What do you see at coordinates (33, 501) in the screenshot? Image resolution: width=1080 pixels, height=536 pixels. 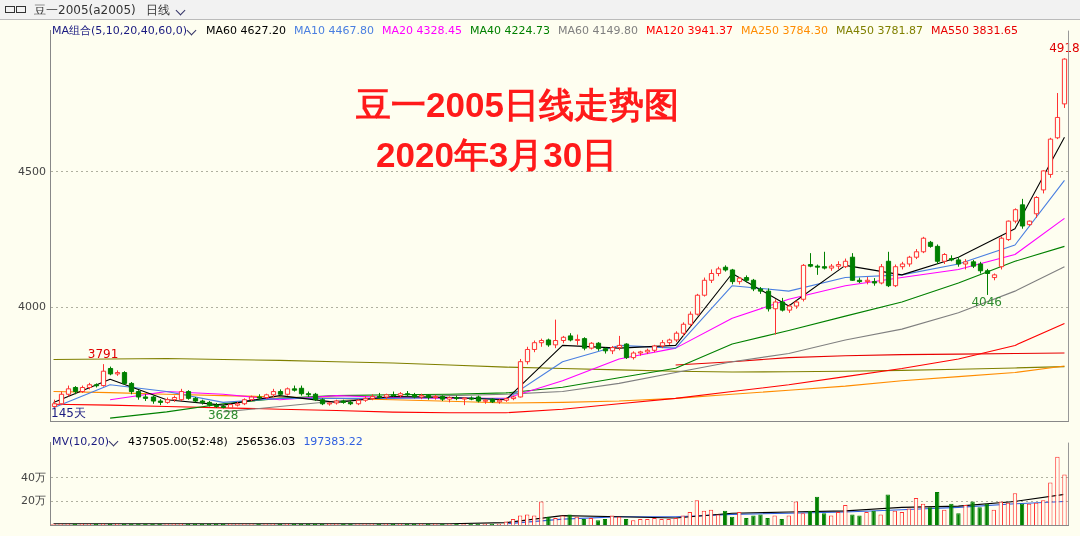 I see `y-tick-label: 20万` at bounding box center [33, 501].